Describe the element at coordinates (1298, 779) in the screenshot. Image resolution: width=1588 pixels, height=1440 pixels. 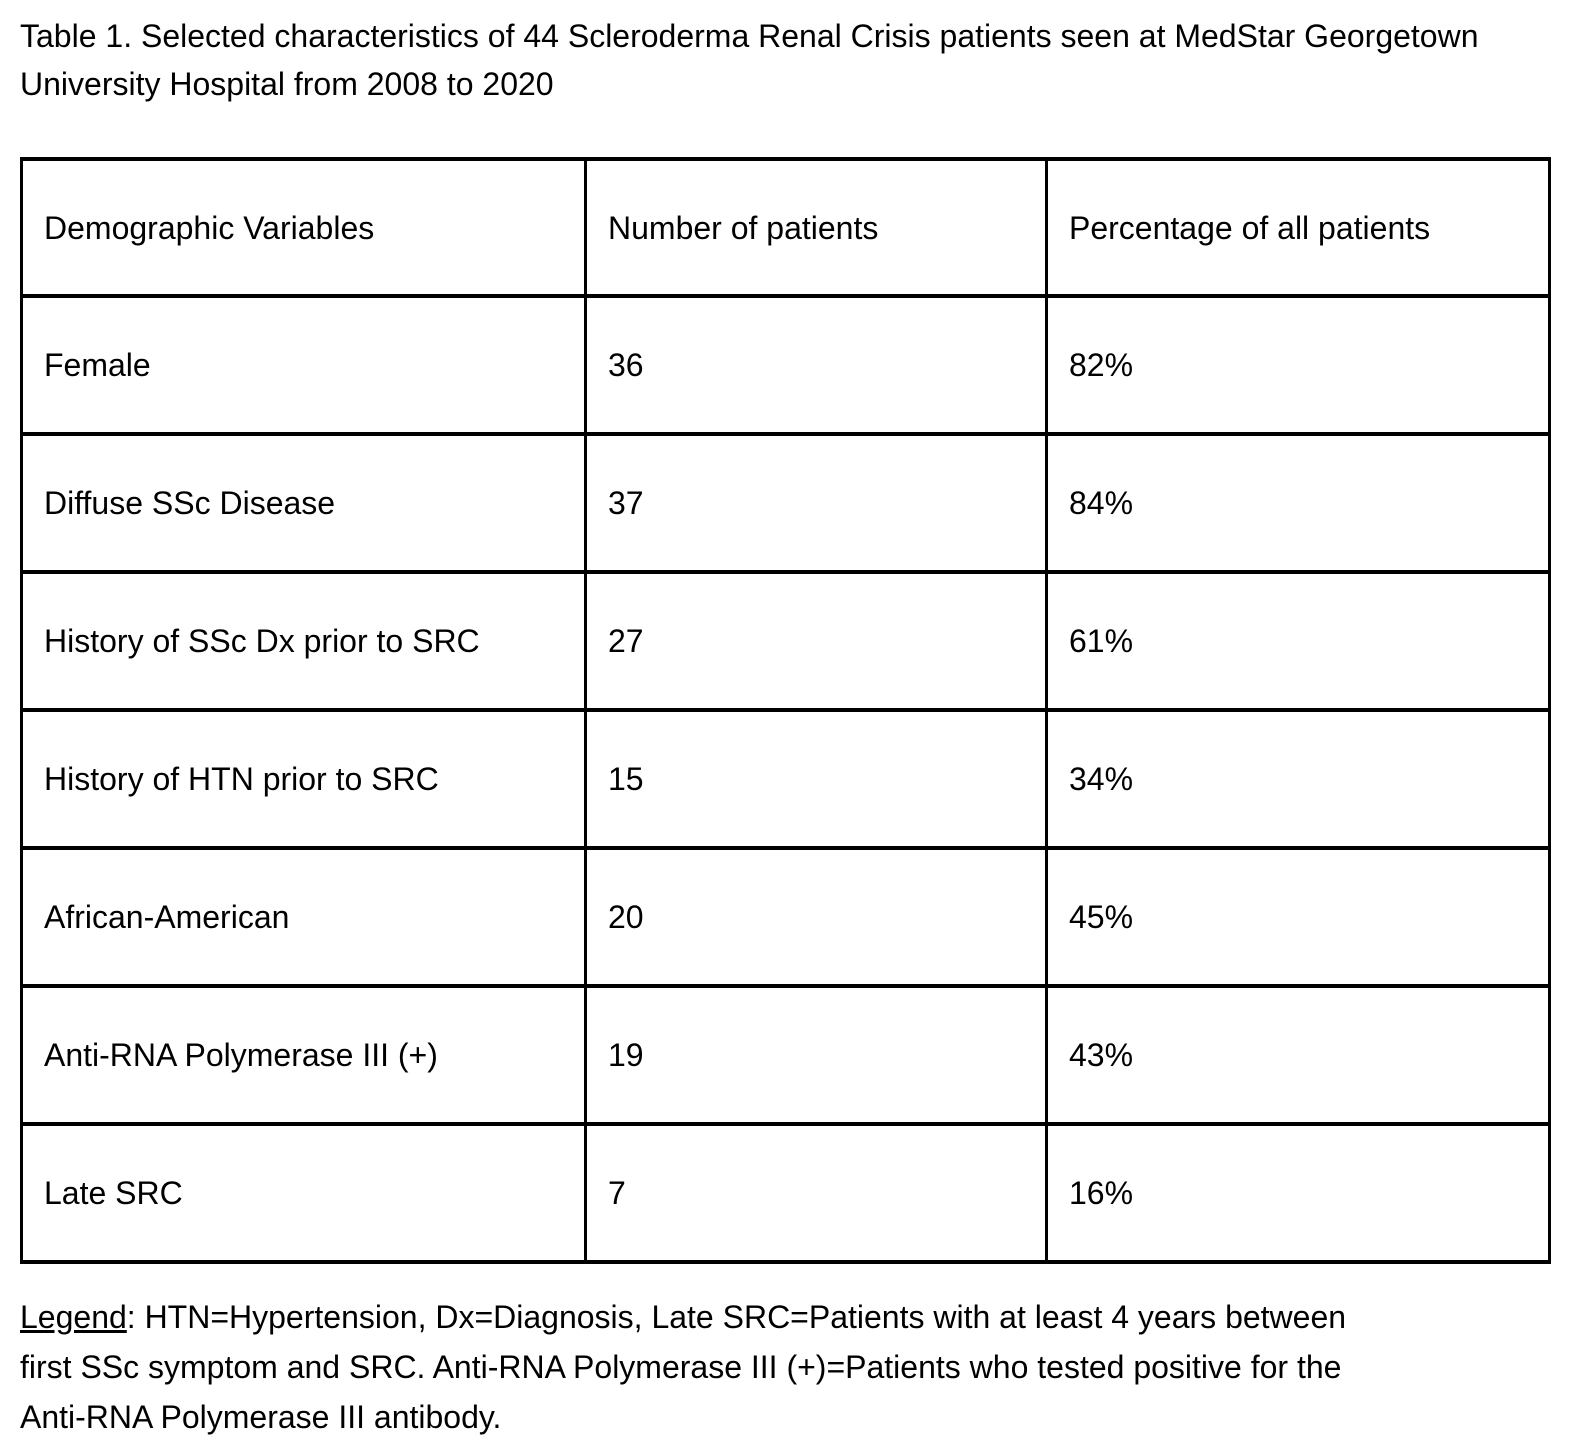
I see `cell-percent: 34%` at that location.